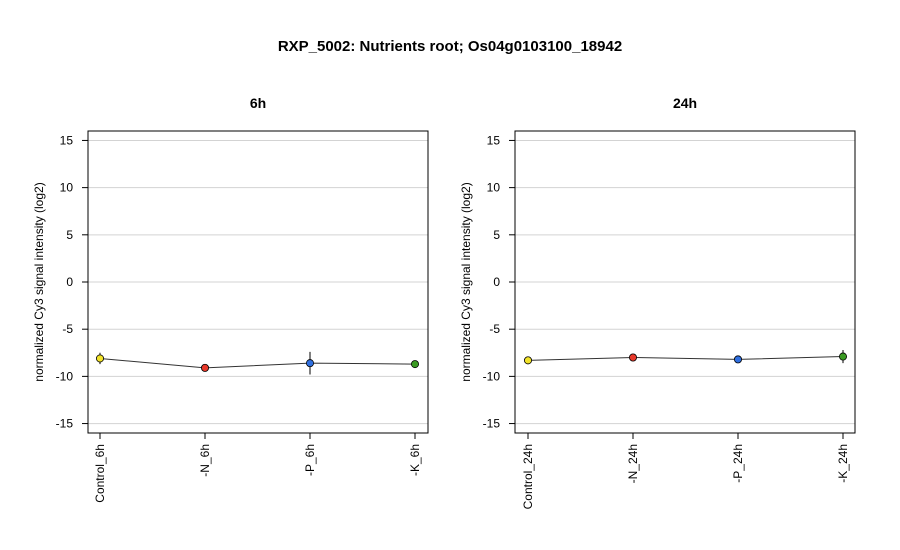 Image resolution: width=900 pixels, height=550 pixels. Describe the element at coordinates (100, 473) in the screenshot. I see `x-tick-label: Control_6h` at that location.